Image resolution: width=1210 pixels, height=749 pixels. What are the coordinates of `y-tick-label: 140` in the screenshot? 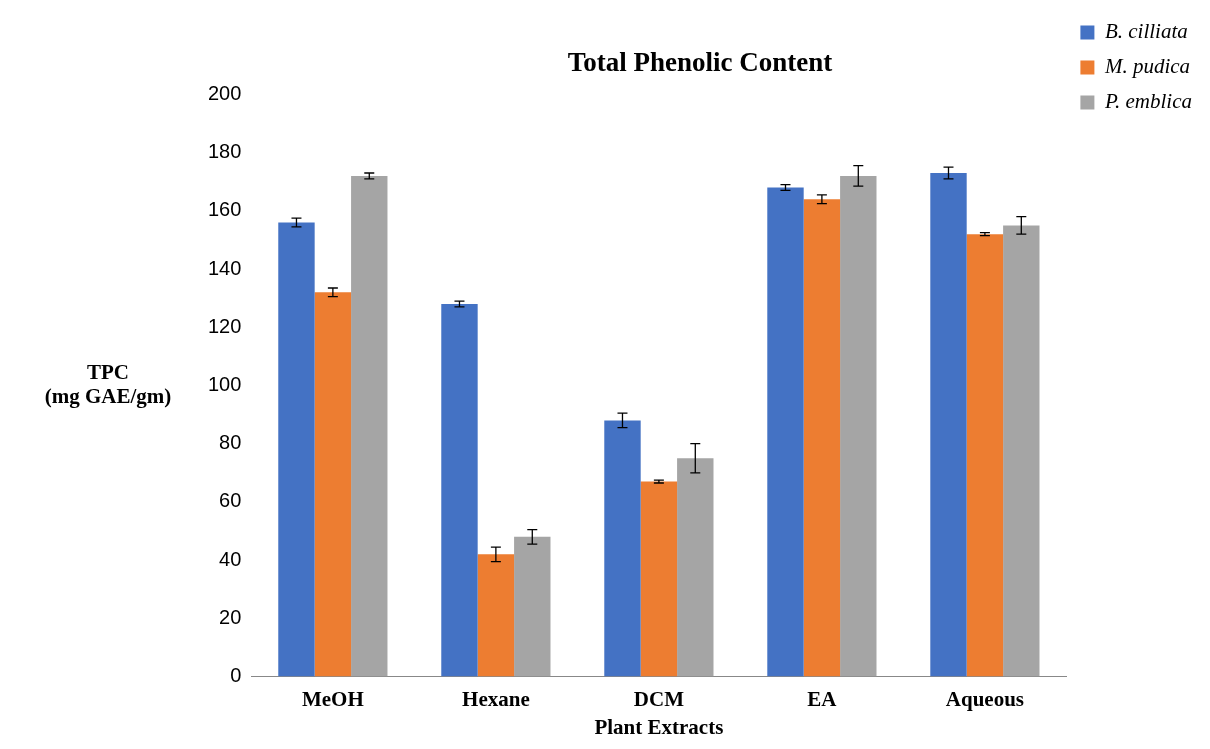 It's located at (224, 267).